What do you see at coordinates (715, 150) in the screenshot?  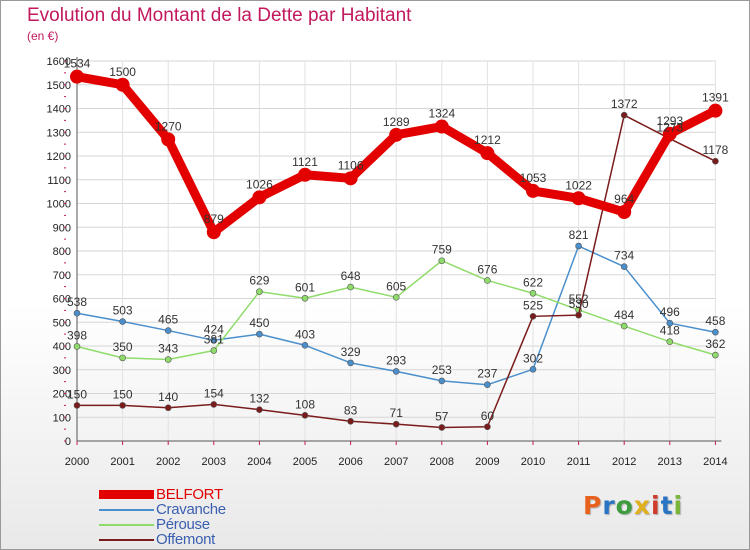 I see `data-label-offemont: 1178` at bounding box center [715, 150].